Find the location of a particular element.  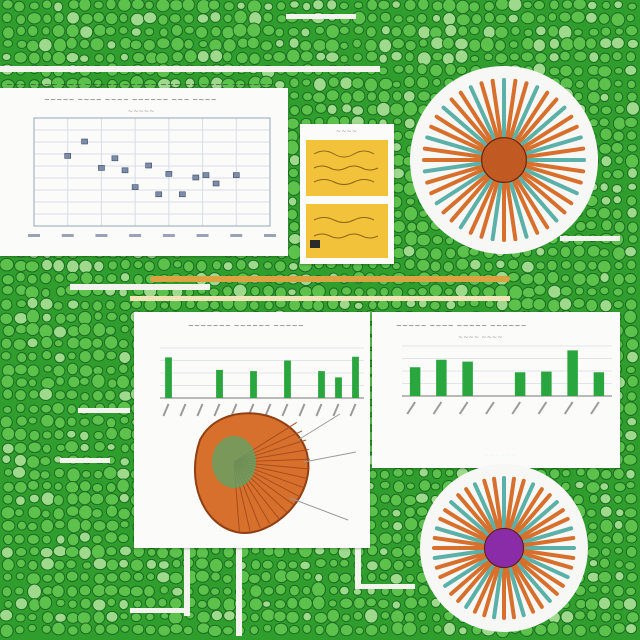

scatter-title: ~~~~~ ~~~~ ~~~~ ~~~~~~ ~~~ ~~~~ is located at coordinates (130, 100).